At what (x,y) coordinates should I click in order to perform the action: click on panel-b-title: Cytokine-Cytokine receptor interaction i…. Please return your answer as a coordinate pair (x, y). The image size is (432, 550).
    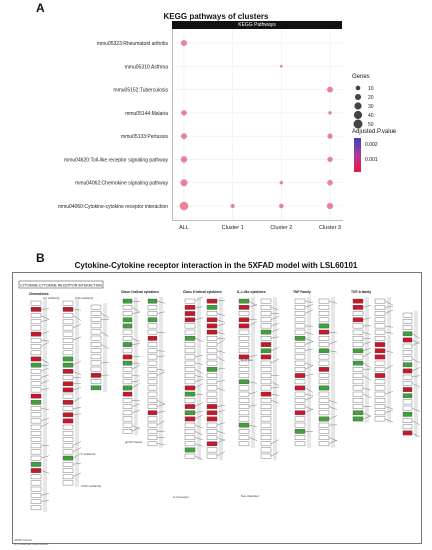
    Looking at the image, I should click on (216, 265).